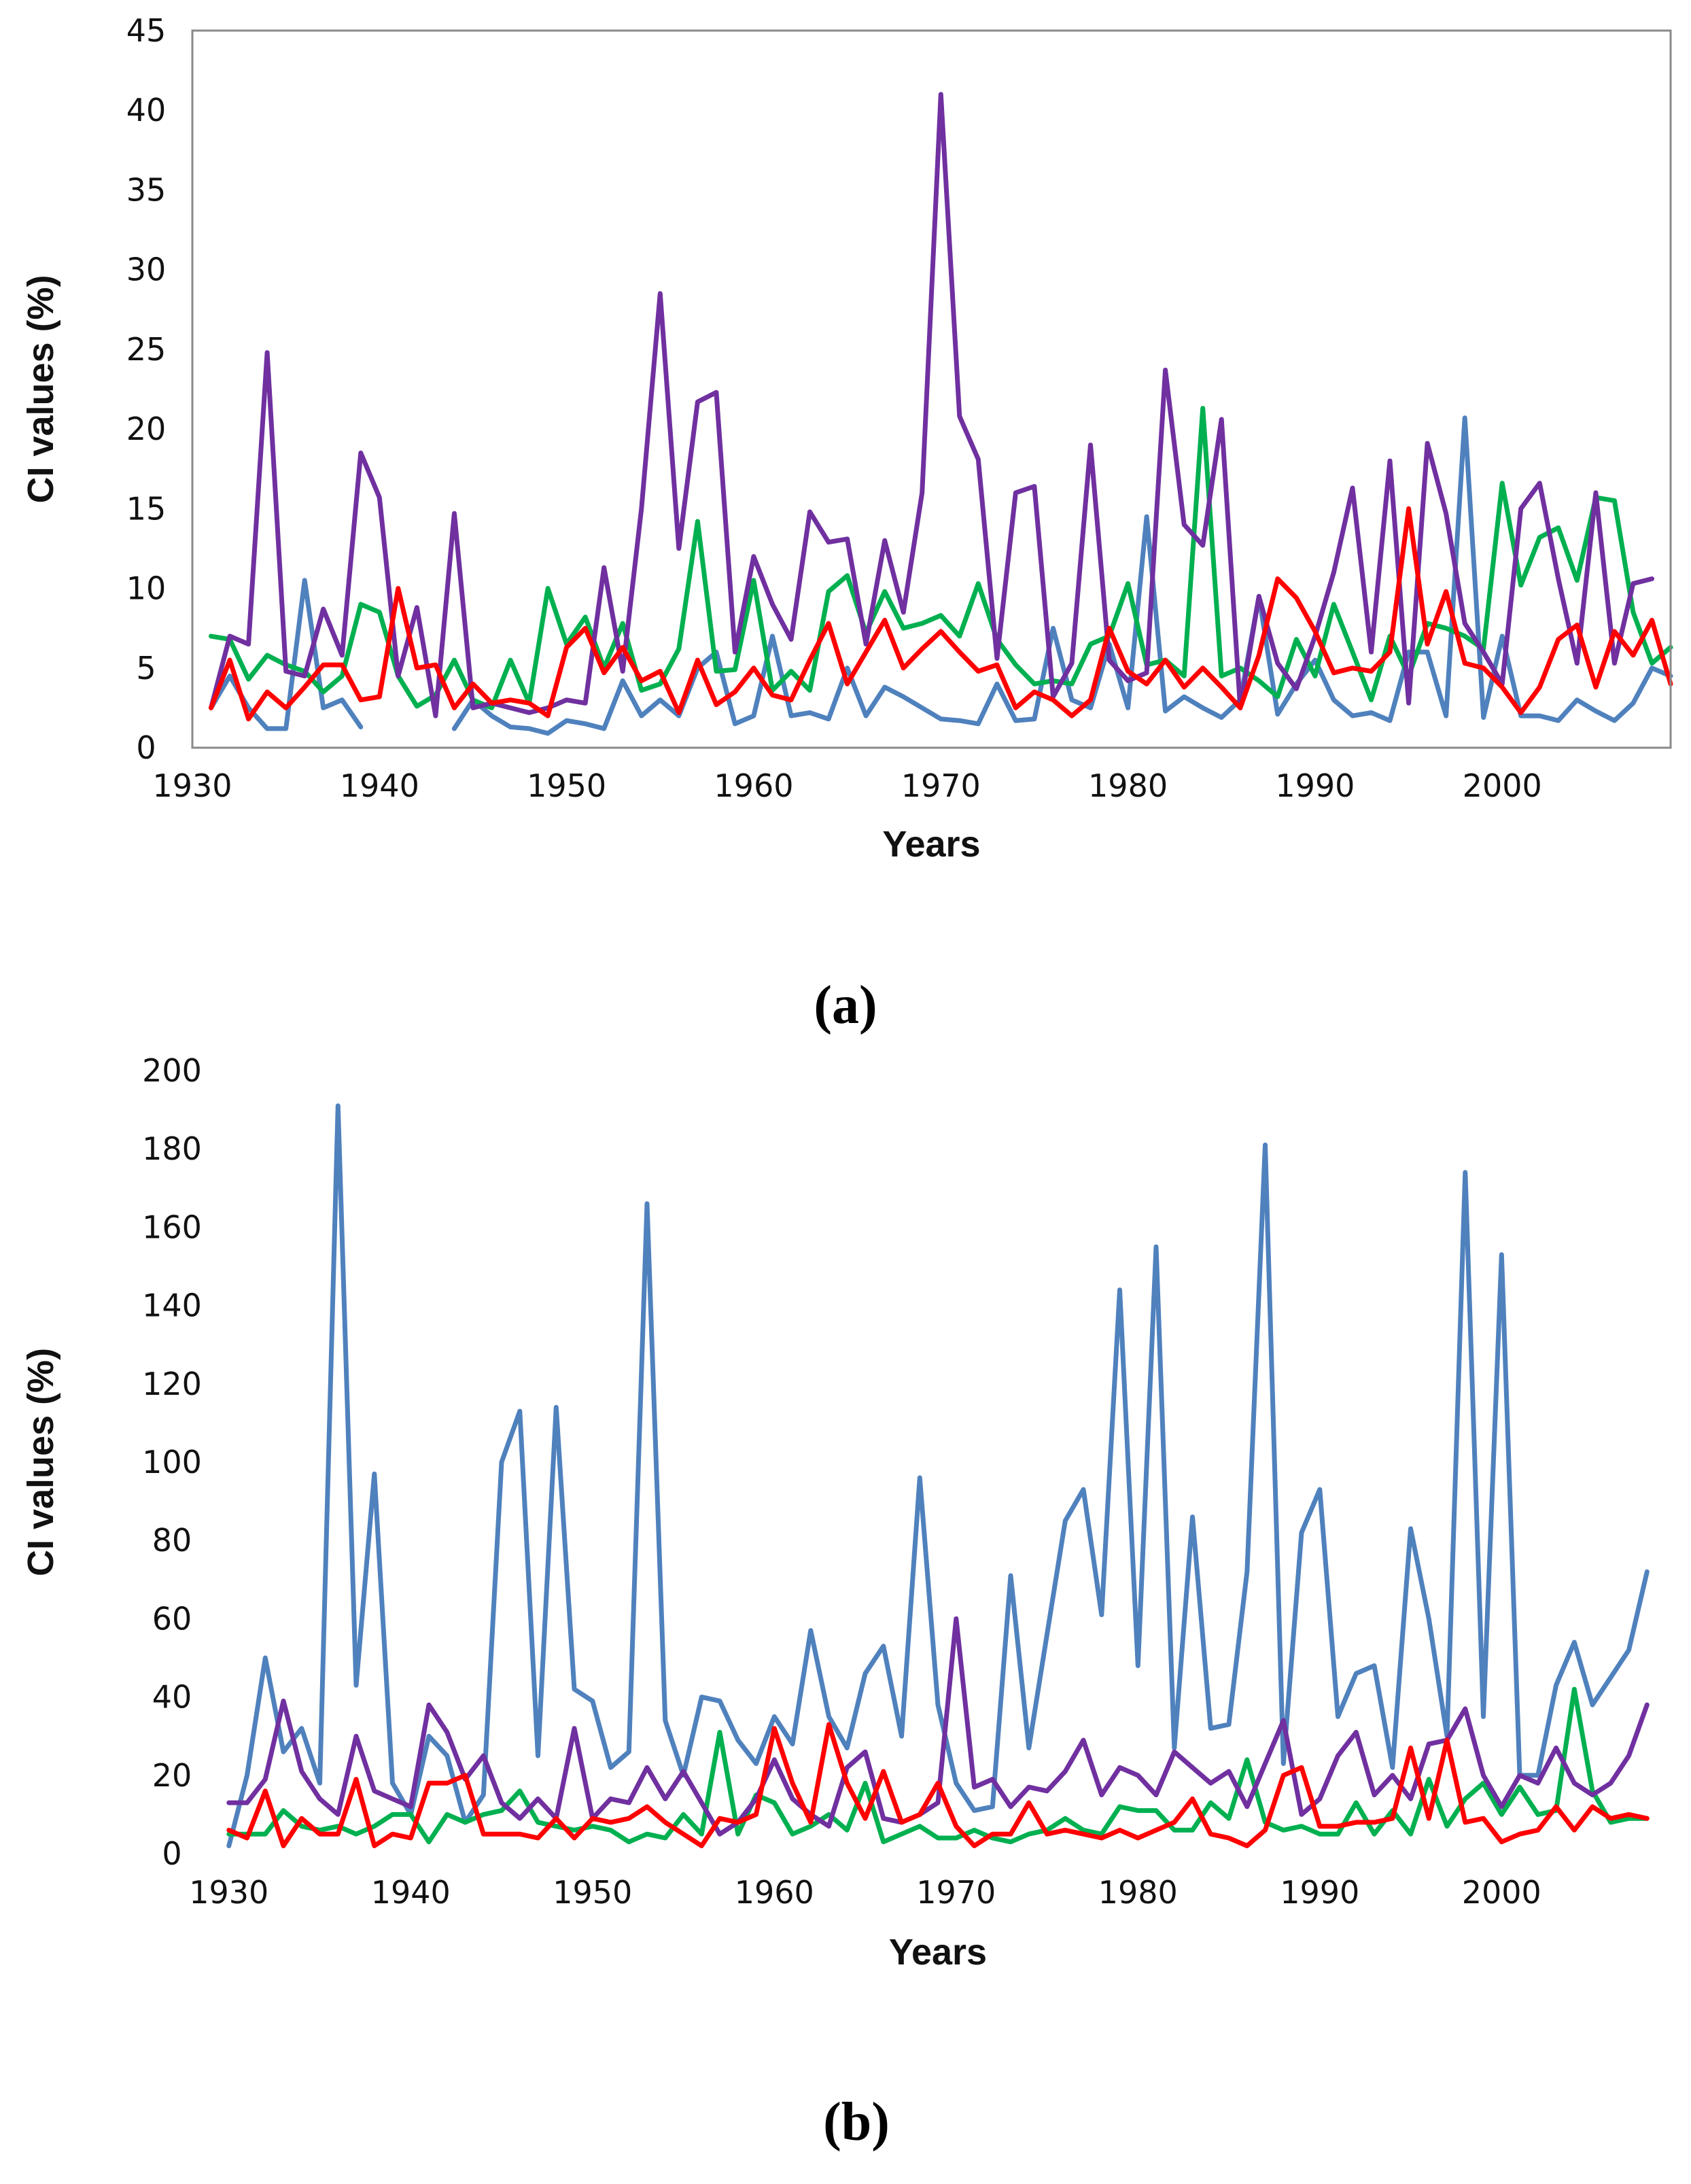 Image resolution: width=1691 pixels, height=2184 pixels. What do you see at coordinates (938, 1953) in the screenshot?
I see `x-axis-title-b: Years` at bounding box center [938, 1953].